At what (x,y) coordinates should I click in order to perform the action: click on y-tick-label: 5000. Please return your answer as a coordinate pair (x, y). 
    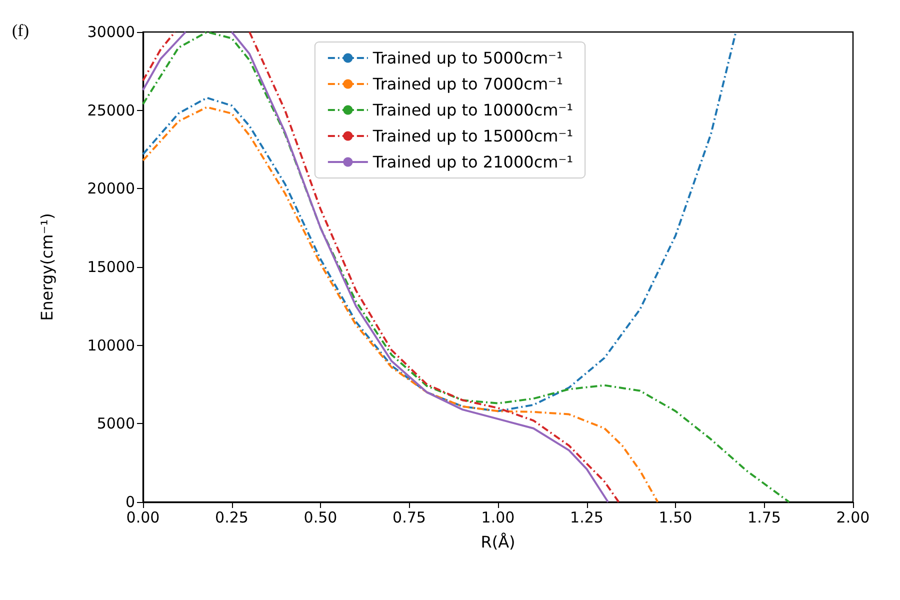
    Looking at the image, I should click on (115, 423).